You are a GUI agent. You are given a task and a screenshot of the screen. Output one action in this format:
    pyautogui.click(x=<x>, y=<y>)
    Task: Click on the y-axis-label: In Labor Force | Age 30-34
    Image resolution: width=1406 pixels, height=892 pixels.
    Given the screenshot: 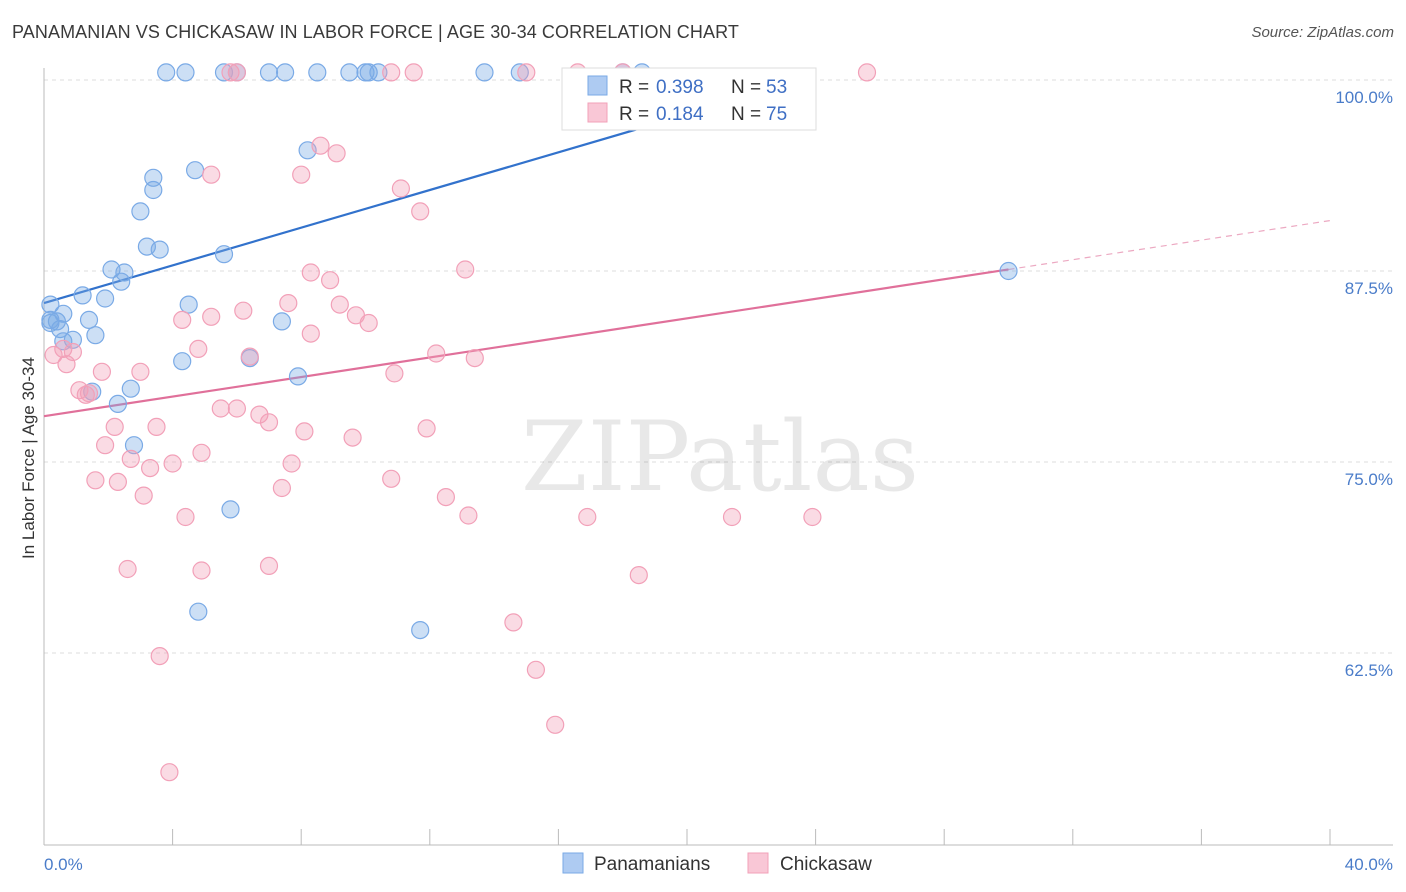 What is the action you would take?
    pyautogui.click(x=28, y=458)
    